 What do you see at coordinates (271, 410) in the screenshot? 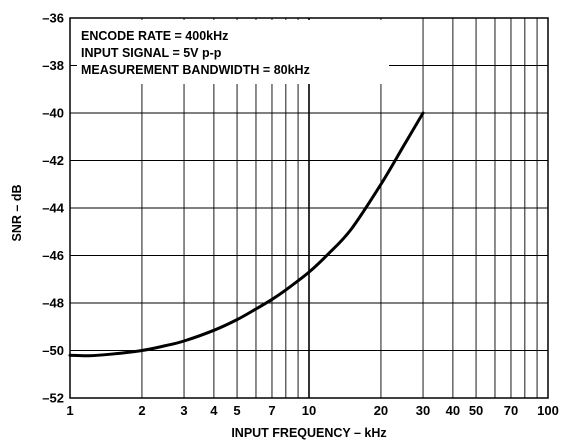
I see `x-tick-label: 7` at bounding box center [271, 410].